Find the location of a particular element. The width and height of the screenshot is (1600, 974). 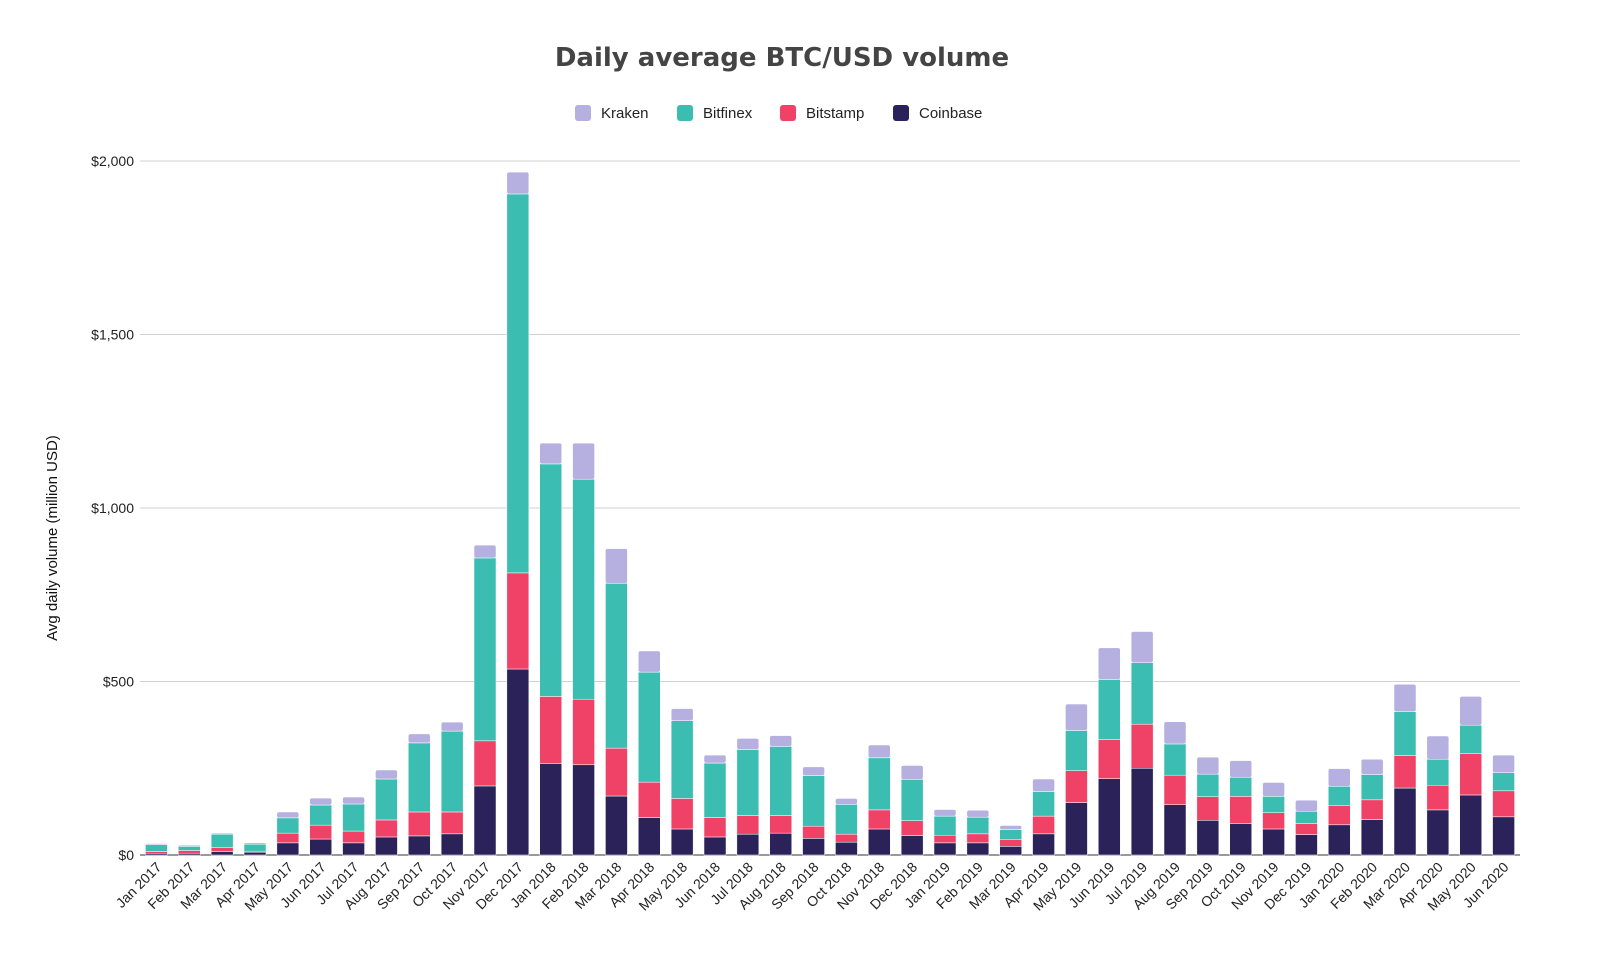

bar-bitfinex-sep-2018 is located at coordinates (813, 801).